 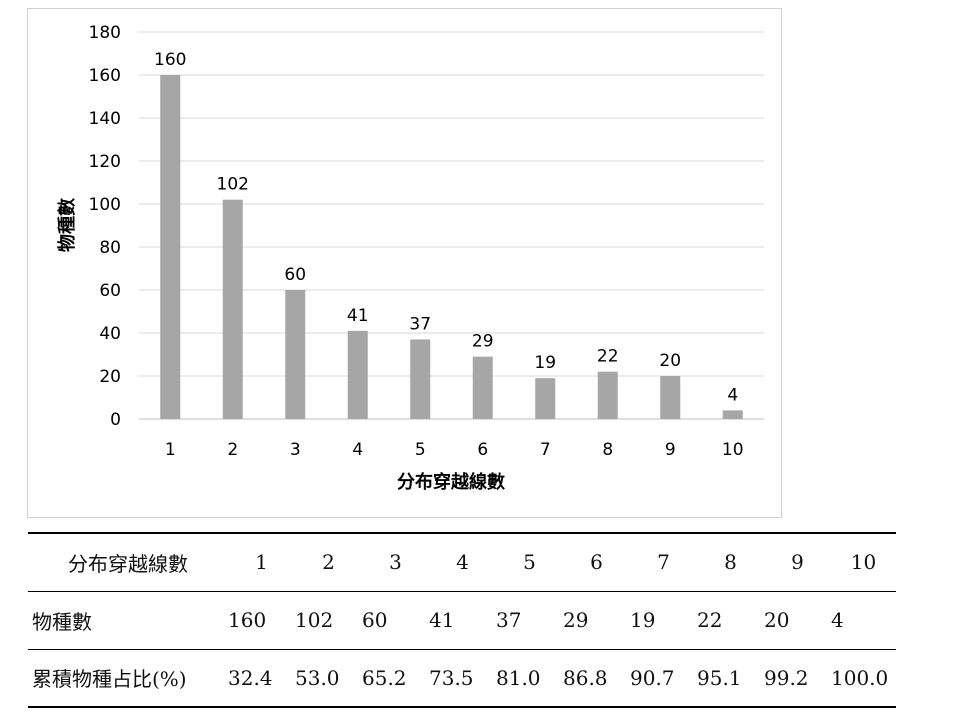 I want to click on x-tick-label: 6, so click(x=482, y=450).